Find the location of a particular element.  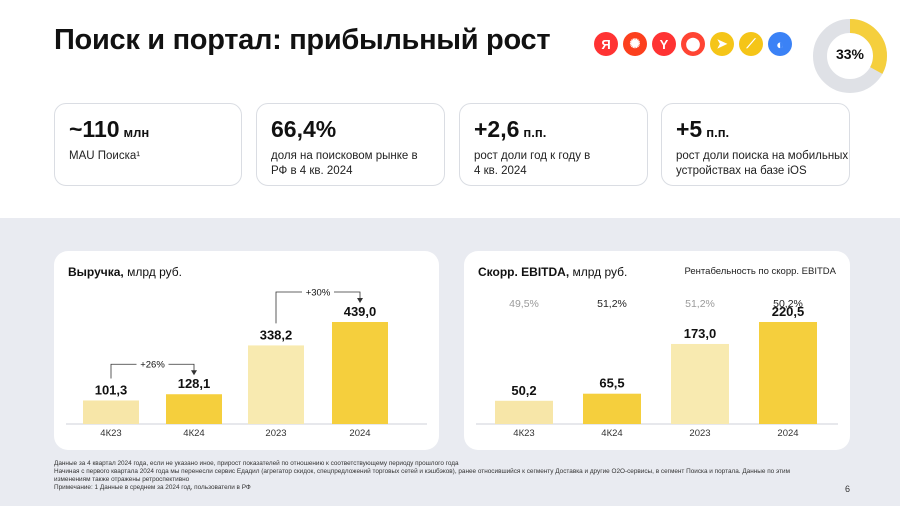

bar-value-label: 338,2 is located at coordinates (276, 334).